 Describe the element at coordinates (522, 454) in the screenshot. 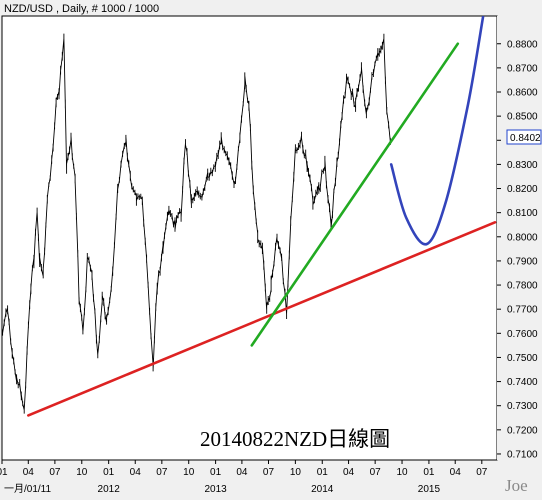

I see `y-tick-label: 0.7100` at that location.